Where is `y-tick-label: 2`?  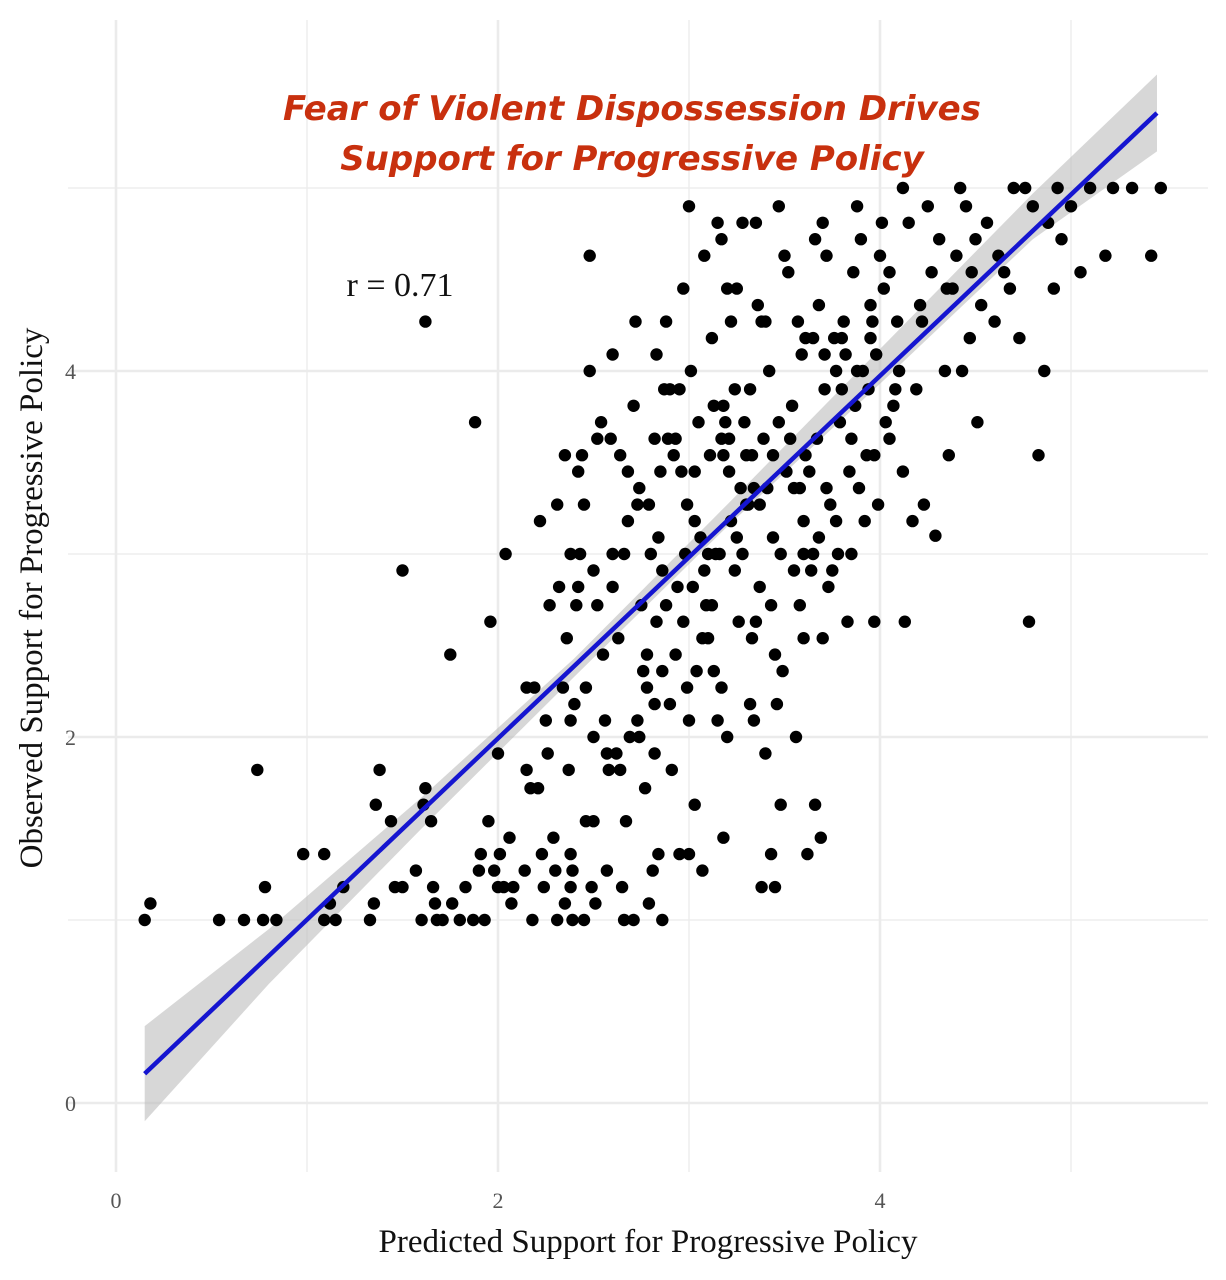
y-tick-label: 2 is located at coordinates (70, 737).